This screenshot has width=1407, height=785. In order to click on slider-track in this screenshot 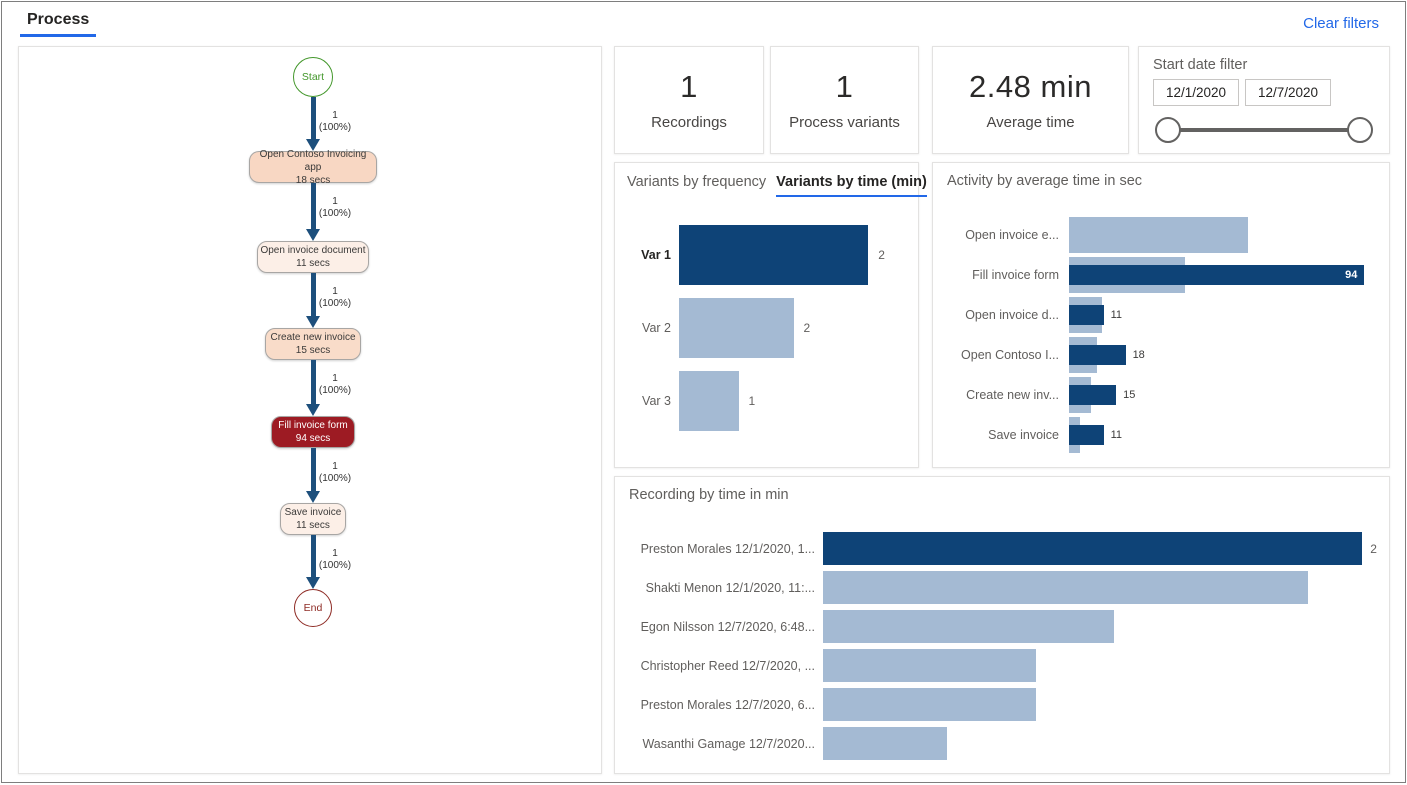, I will do `click(1264, 130)`.